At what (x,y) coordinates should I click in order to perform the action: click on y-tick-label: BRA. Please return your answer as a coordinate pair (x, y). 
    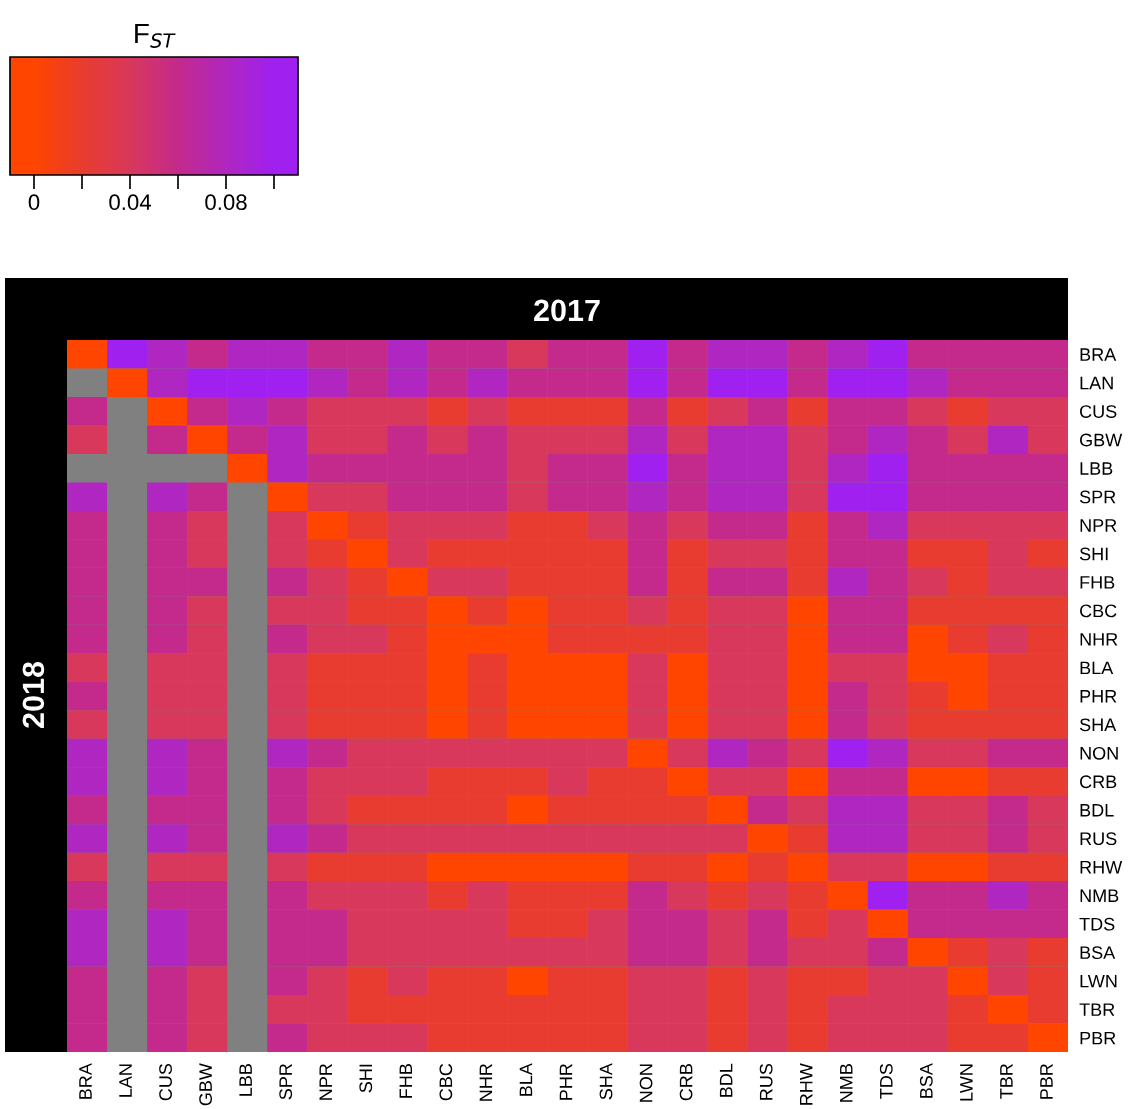
    Looking at the image, I should click on (1098, 354).